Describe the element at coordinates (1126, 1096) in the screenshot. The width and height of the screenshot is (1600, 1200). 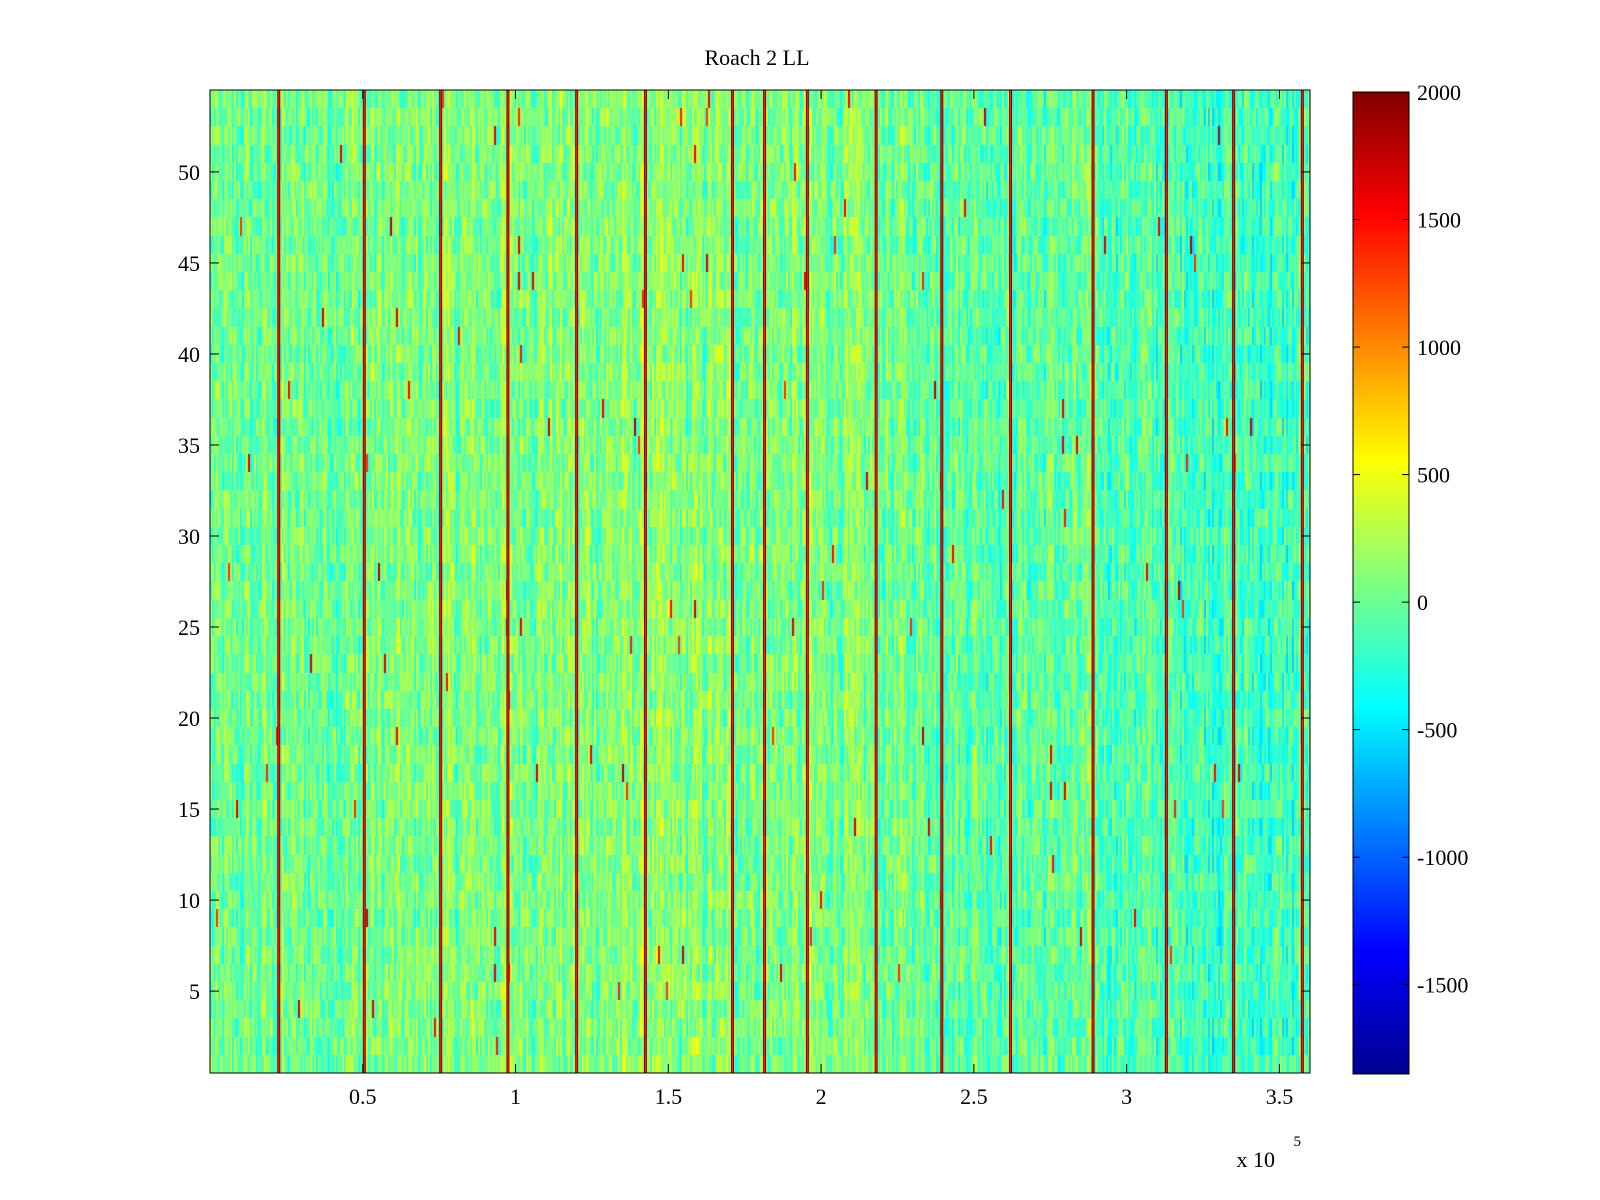
I see `x-tick-label: 3` at that location.